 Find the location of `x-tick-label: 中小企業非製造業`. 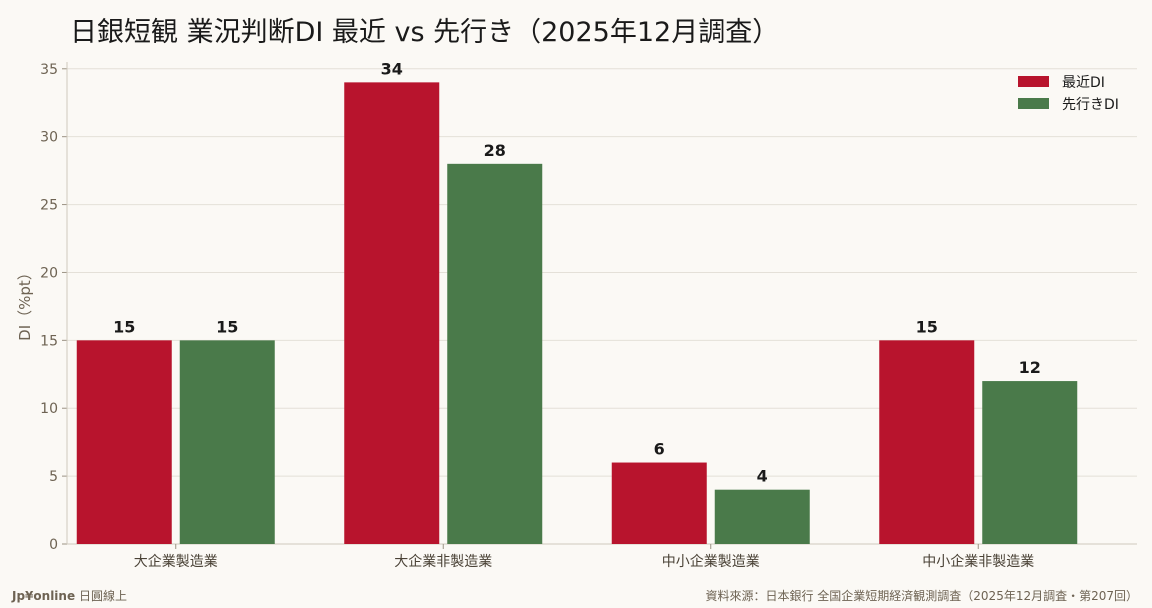

x-tick-label: 中小企業非製造業 is located at coordinates (978, 561).